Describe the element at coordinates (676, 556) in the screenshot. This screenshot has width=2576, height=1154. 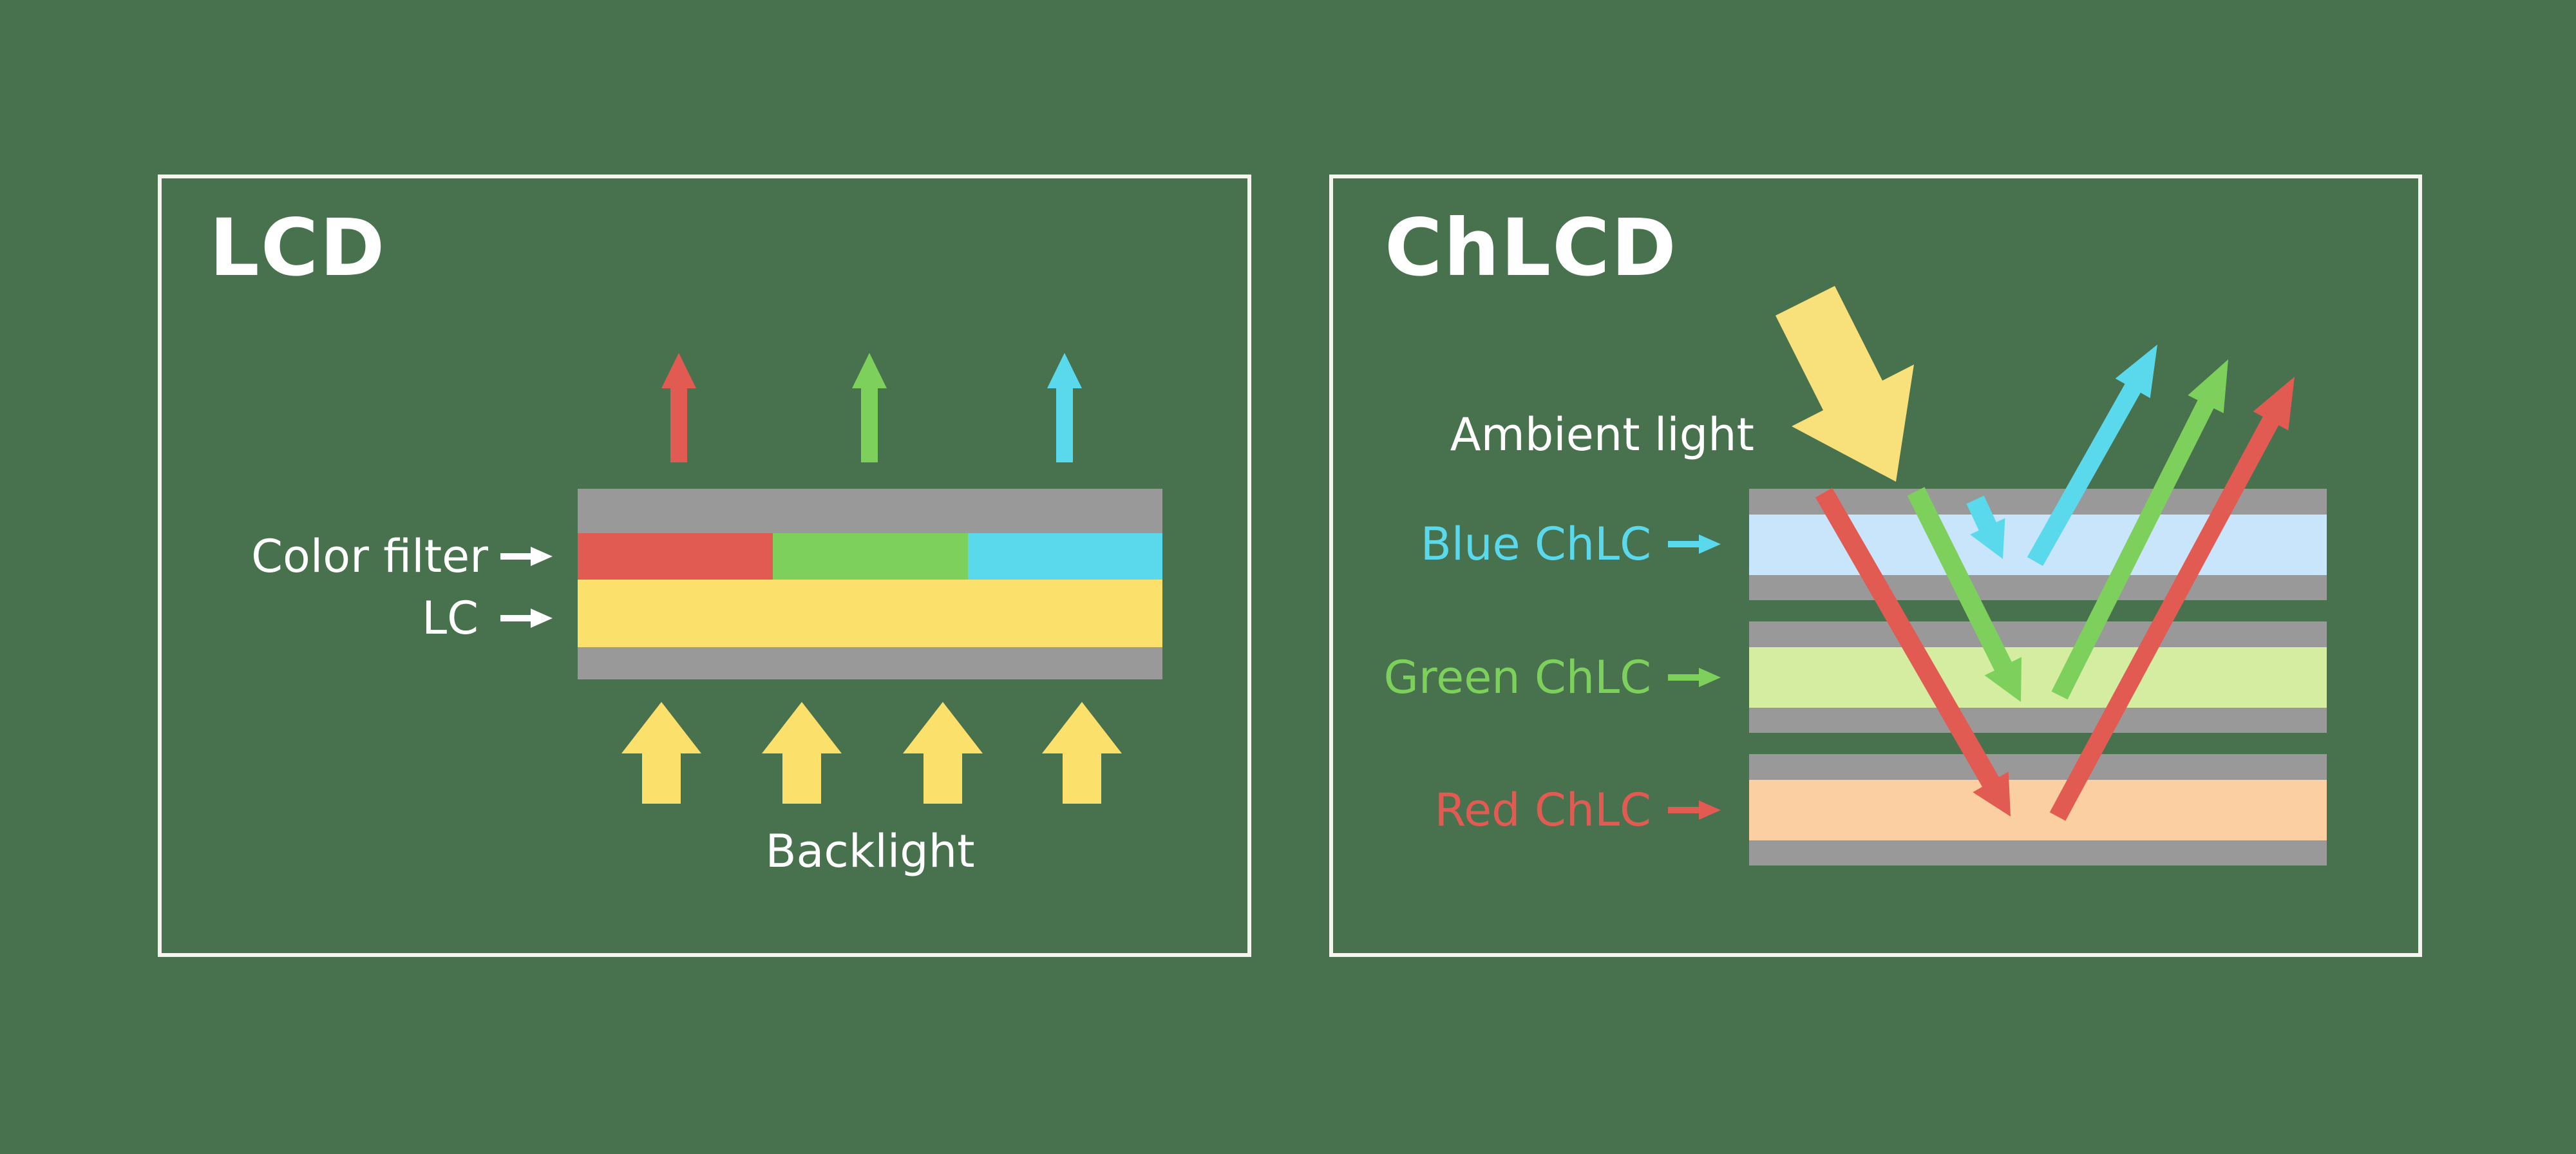
I see `red-filter-segment` at that location.